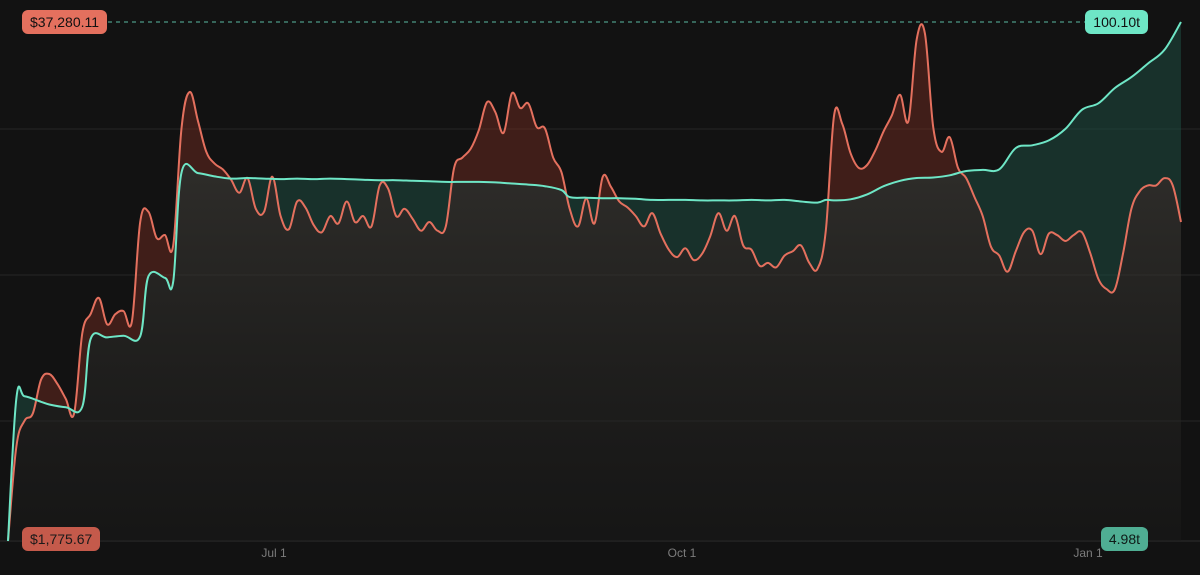 The height and width of the screenshot is (575, 1200). Describe the element at coordinates (1088, 553) in the screenshot. I see `x-tick-label: Jan 1` at that location.